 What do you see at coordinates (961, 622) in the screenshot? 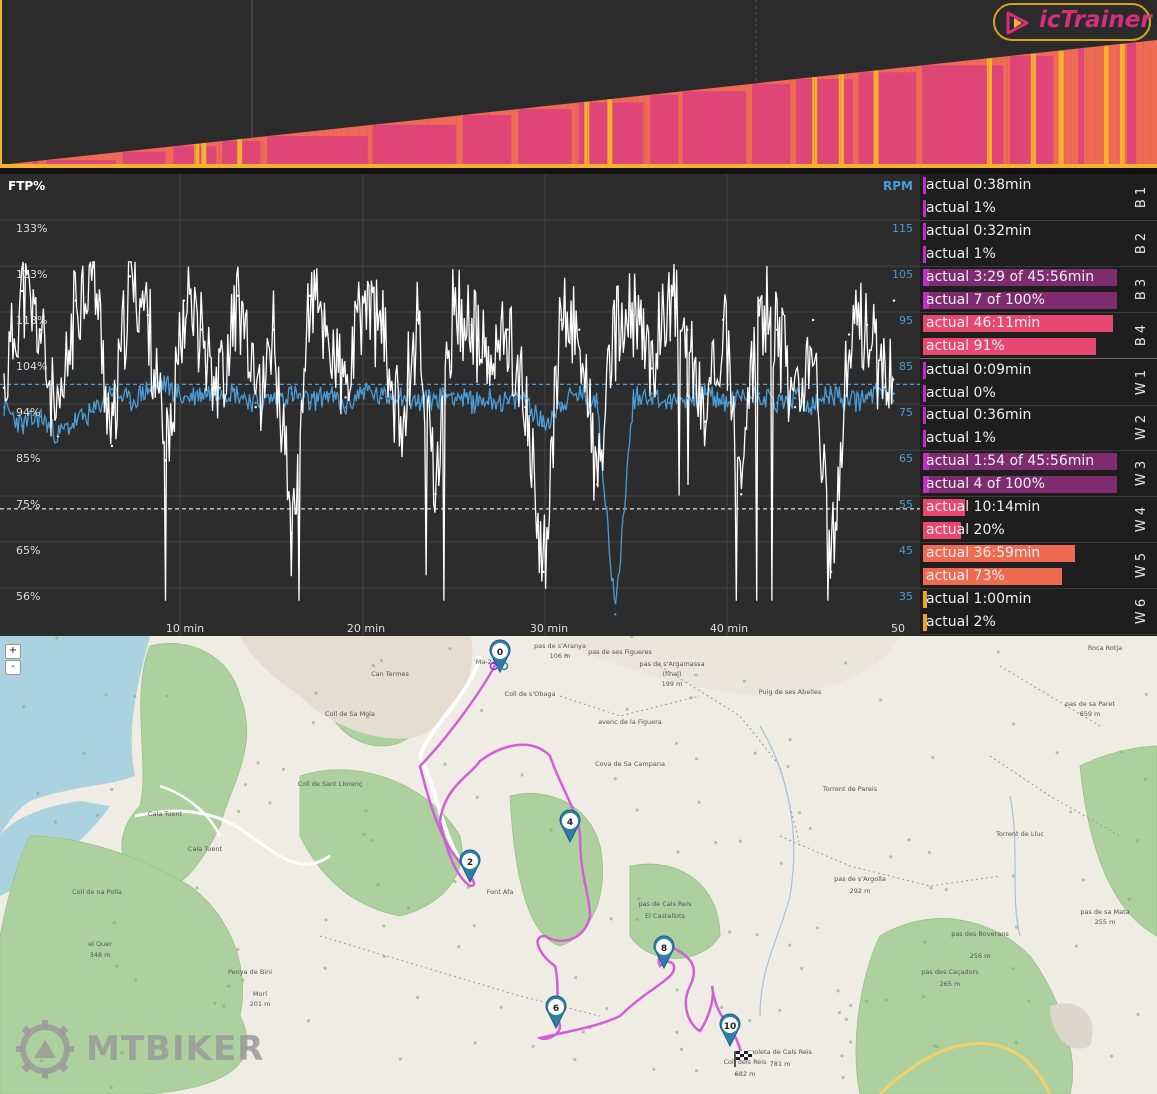
I see `lap-progress-text: actual 2%` at bounding box center [961, 622].